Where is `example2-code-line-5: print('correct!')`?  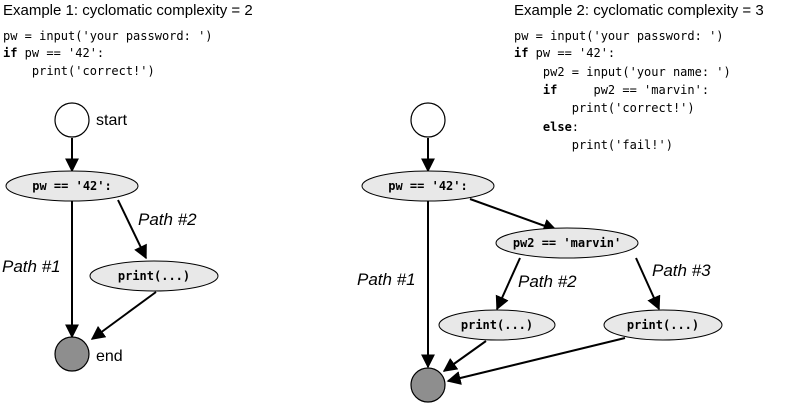 example2-code-line-5: print('correct!') is located at coordinates (604, 108).